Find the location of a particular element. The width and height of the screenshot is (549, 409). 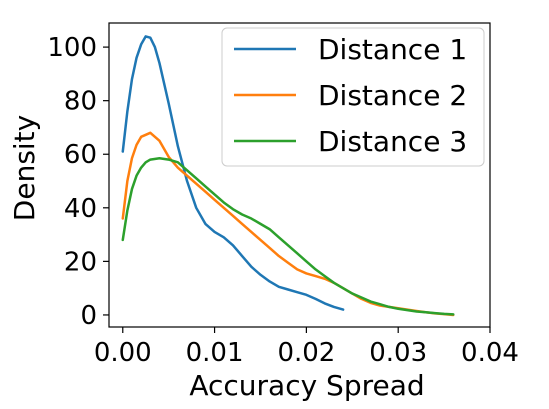

x-tick-label: 0.03 is located at coordinates (398, 353).